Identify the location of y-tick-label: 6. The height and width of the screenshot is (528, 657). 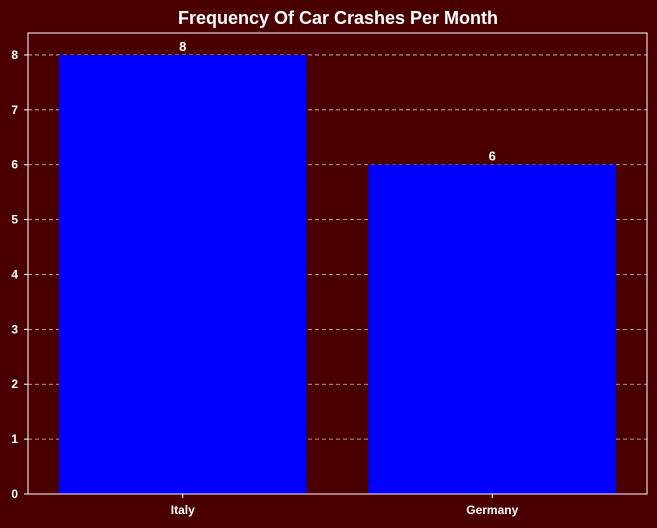
(14, 165).